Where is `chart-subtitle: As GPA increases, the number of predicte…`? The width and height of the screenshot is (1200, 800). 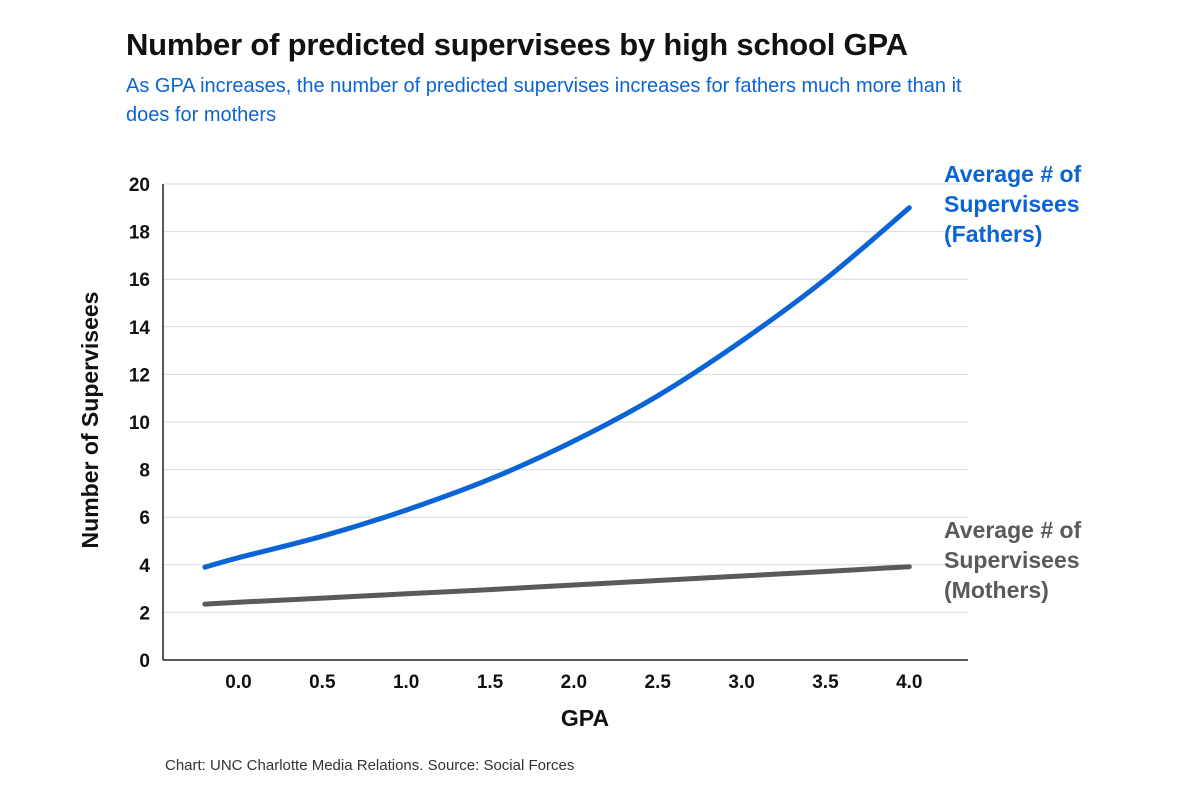
chart-subtitle: As GPA increases, the number of predicte… is located at coordinates (544, 100).